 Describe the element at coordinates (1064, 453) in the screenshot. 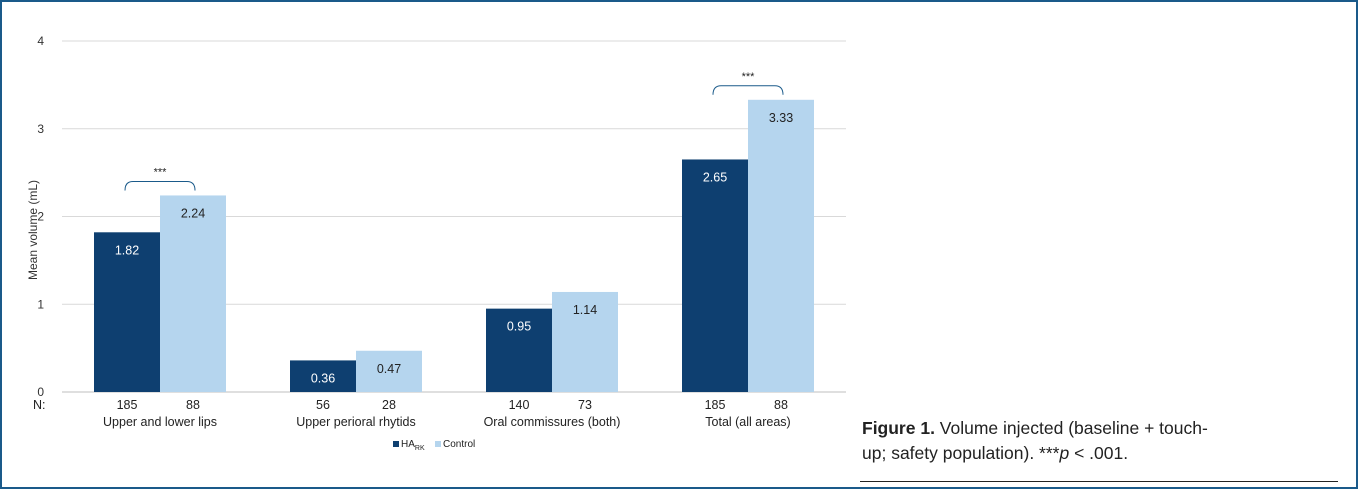

I see `caption-p-symbol: p` at that location.